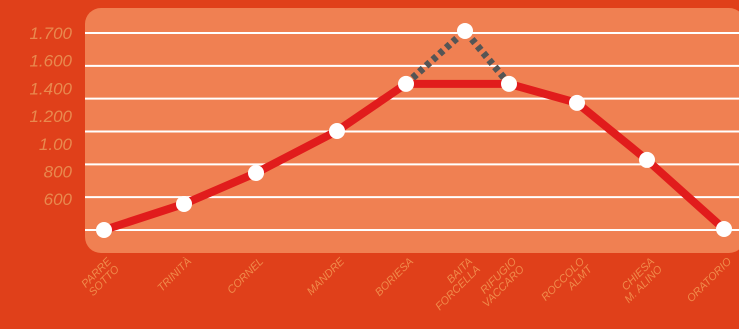 Image resolution: width=739 pixels, height=329 pixels. Describe the element at coordinates (50, 33) in the screenshot. I see `y-axis-label: 1.700` at that location.